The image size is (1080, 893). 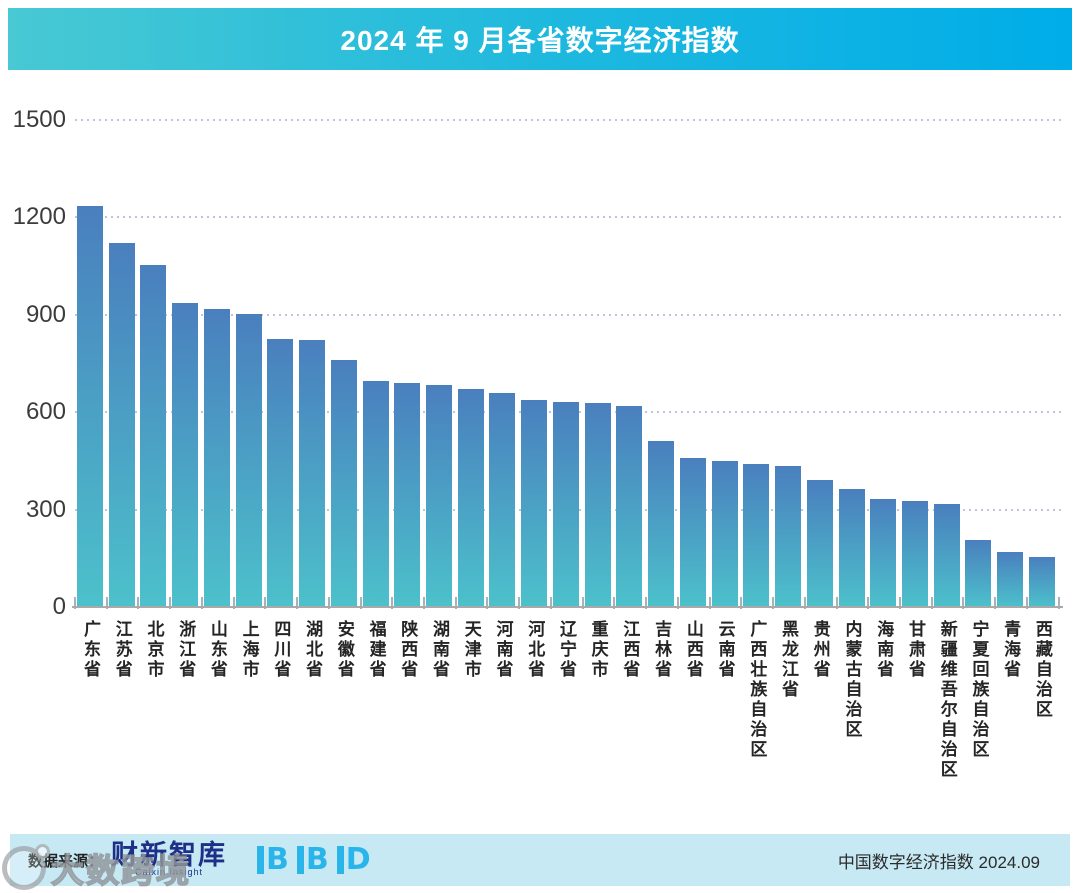 What do you see at coordinates (692, 532) in the screenshot?
I see `bar-山西省` at bounding box center [692, 532].